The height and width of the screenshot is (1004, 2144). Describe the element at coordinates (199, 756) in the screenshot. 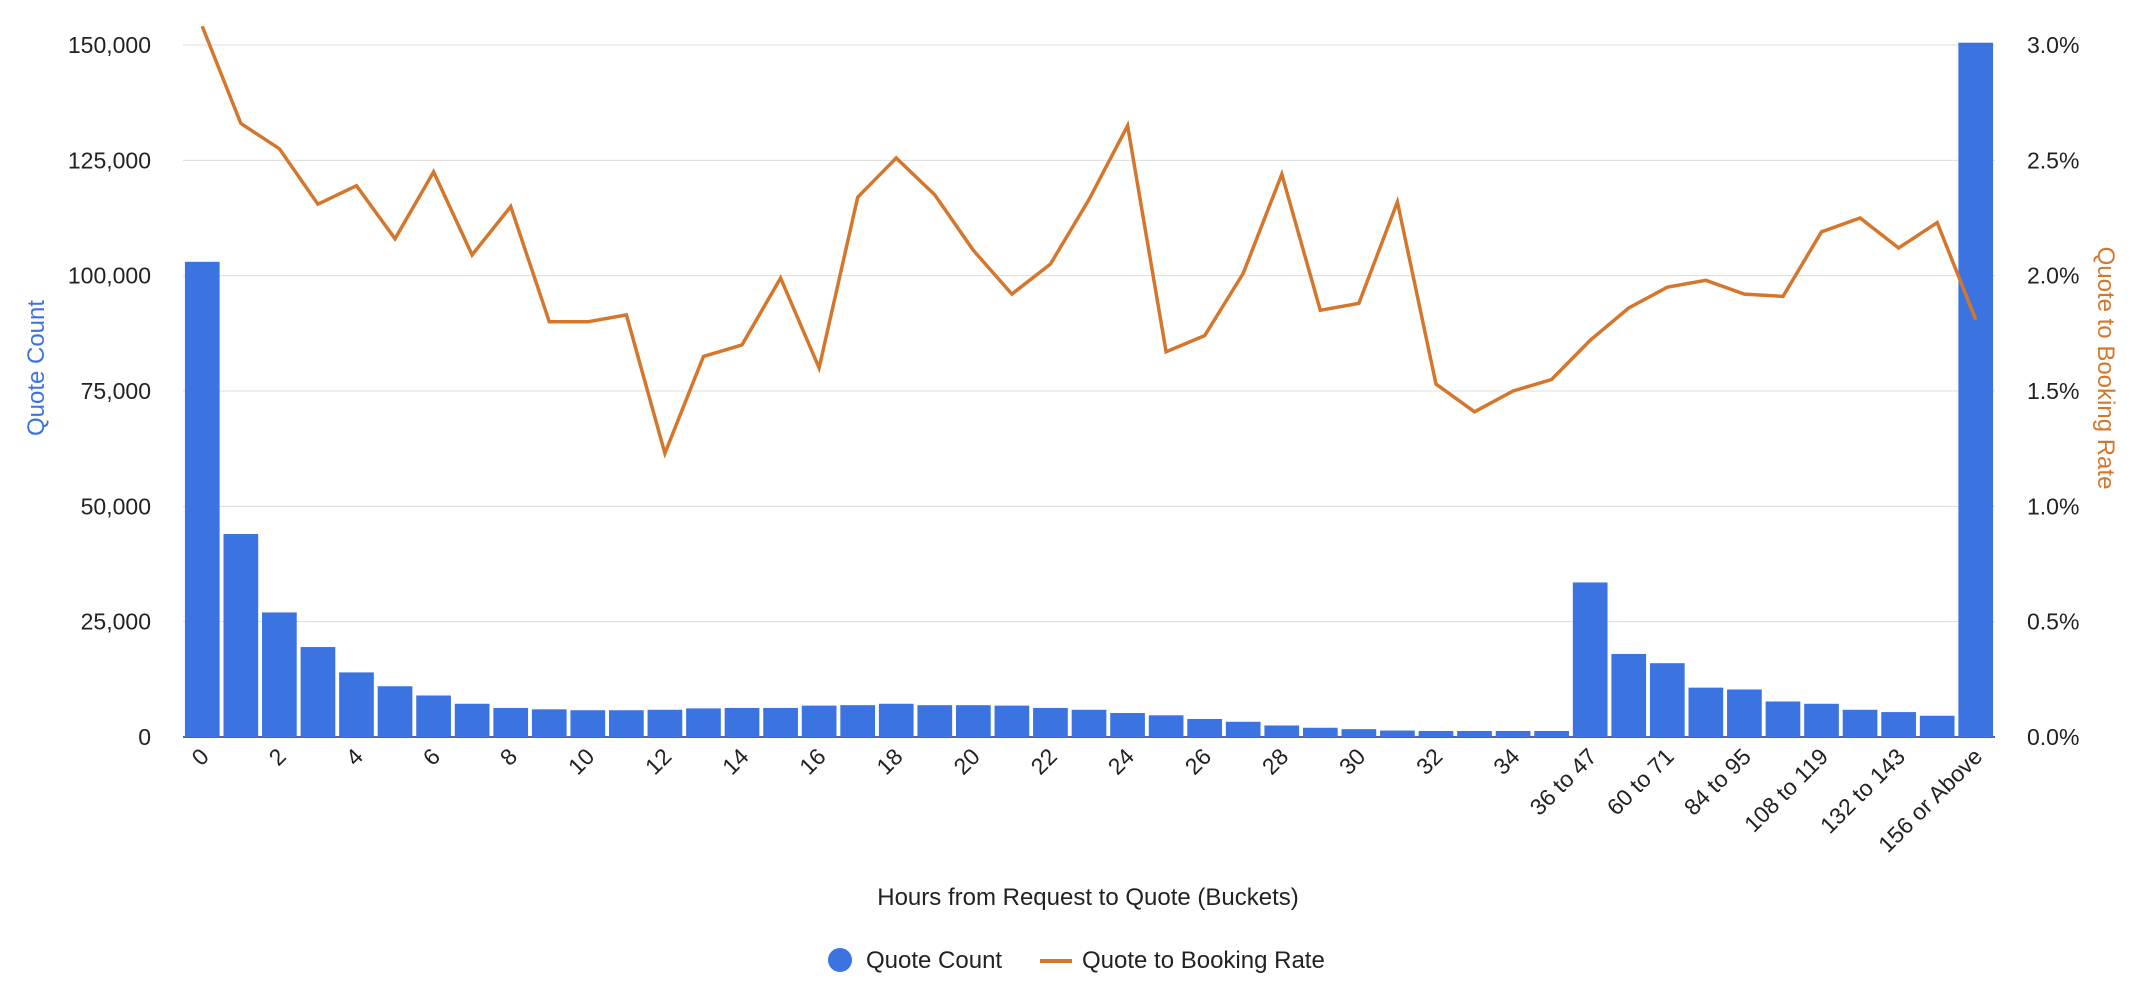

I see `x-tick-label: 0` at that location.